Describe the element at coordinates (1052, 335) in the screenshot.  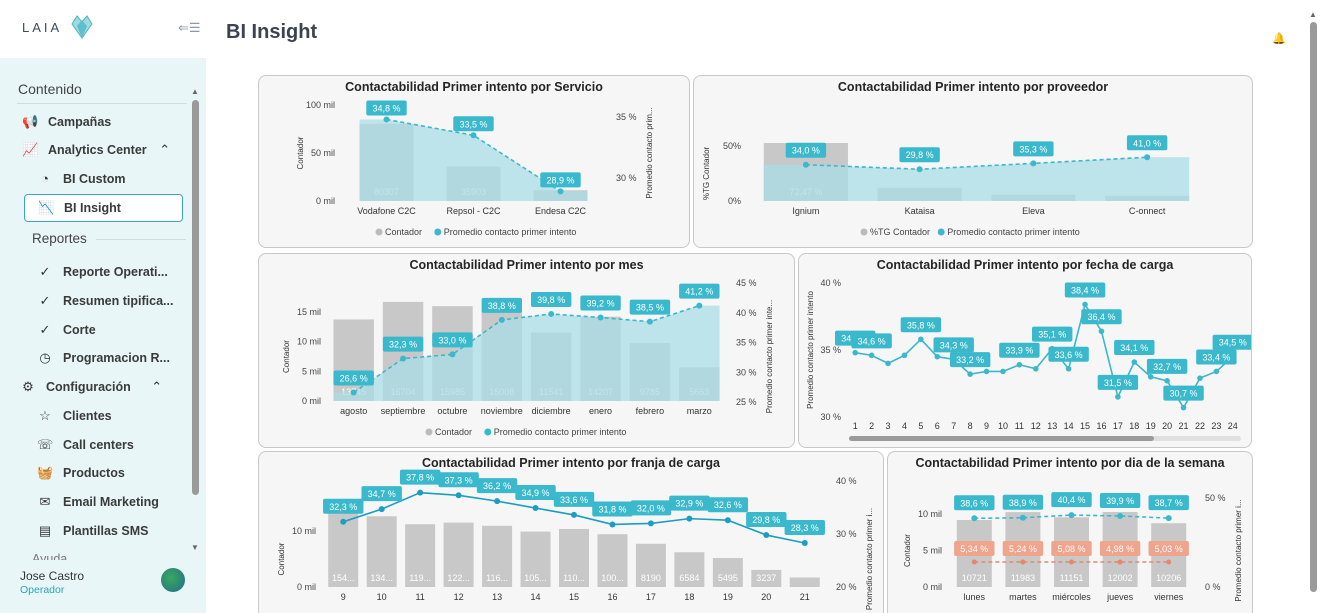
I see `line-point-label: 35,1 %` at that location.